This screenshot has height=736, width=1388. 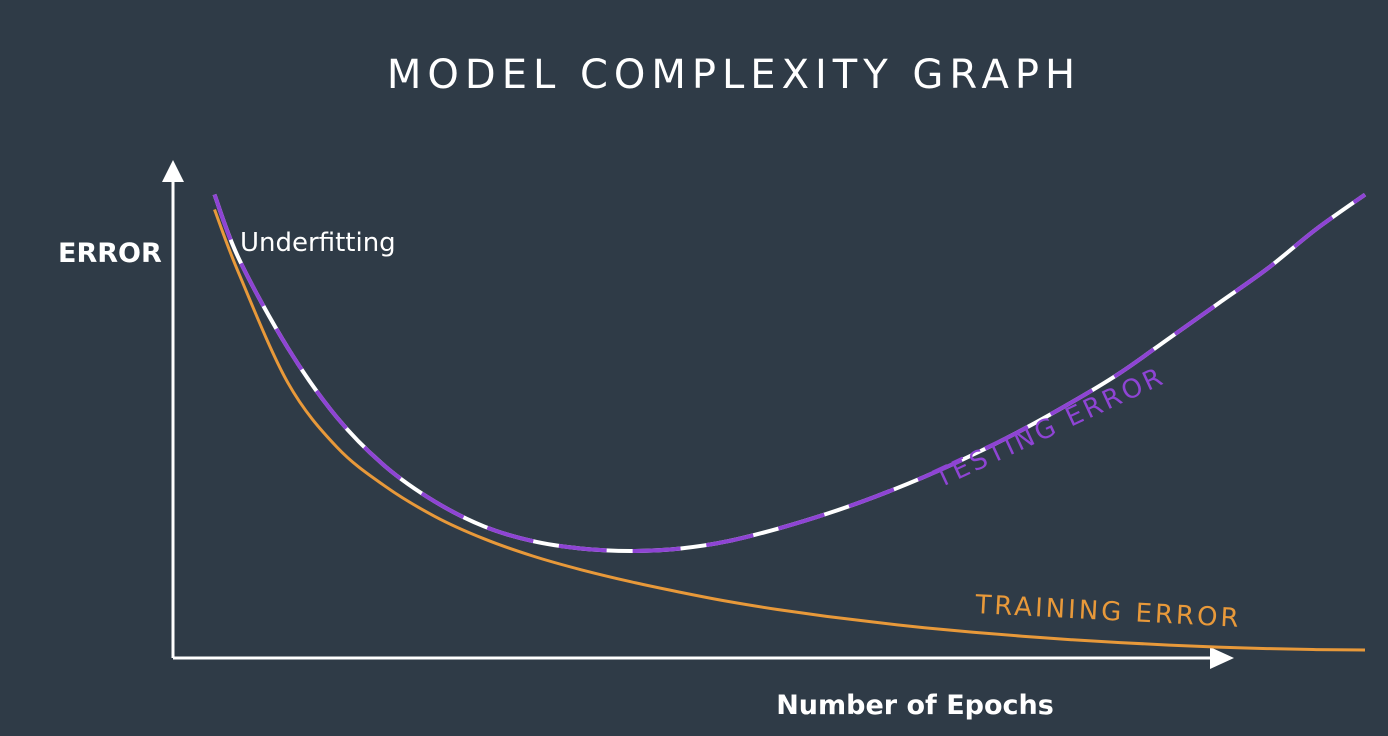 What do you see at coordinates (173, 171) in the screenshot?
I see `y-axis-arrow-icon` at bounding box center [173, 171].